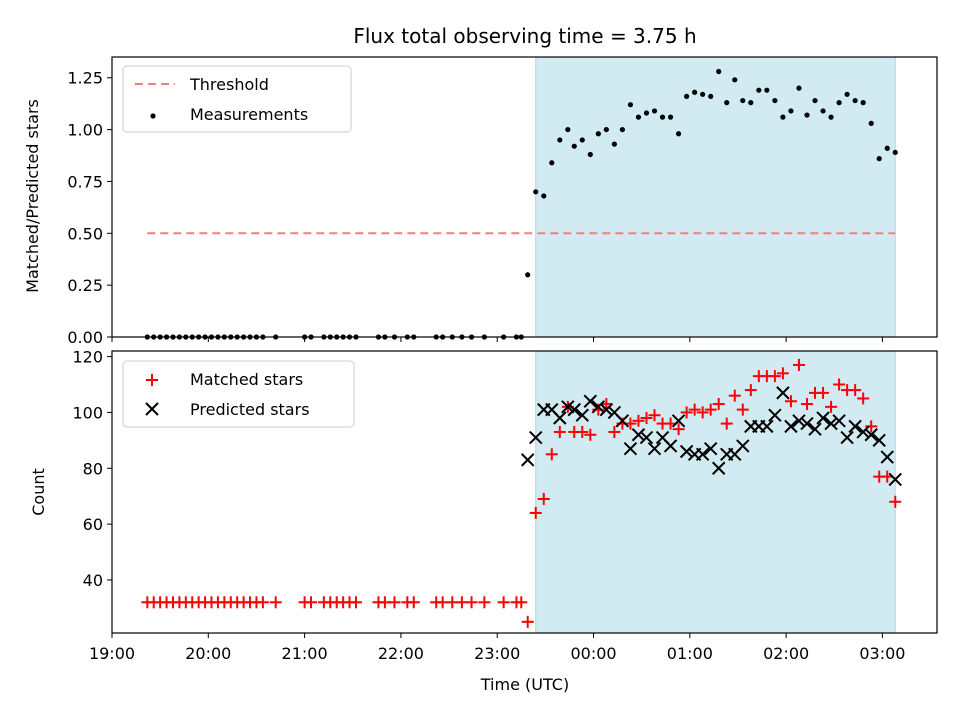  What do you see at coordinates (85, 233) in the screenshot?
I see `y-tick-label: 0.50` at bounding box center [85, 233].